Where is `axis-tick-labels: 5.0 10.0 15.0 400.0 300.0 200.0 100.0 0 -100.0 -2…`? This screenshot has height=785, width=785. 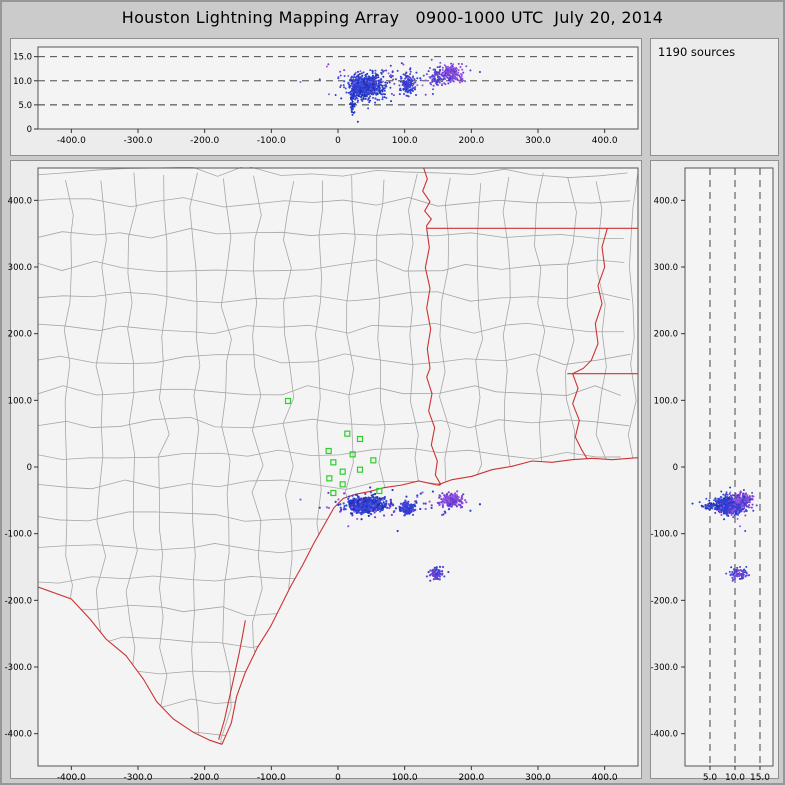
axis-tick-labels: 5.0 10.0 15.0 400.0 300.0 200.0 100.0 0 -100.0 -2… is located at coordinates (711, 489).